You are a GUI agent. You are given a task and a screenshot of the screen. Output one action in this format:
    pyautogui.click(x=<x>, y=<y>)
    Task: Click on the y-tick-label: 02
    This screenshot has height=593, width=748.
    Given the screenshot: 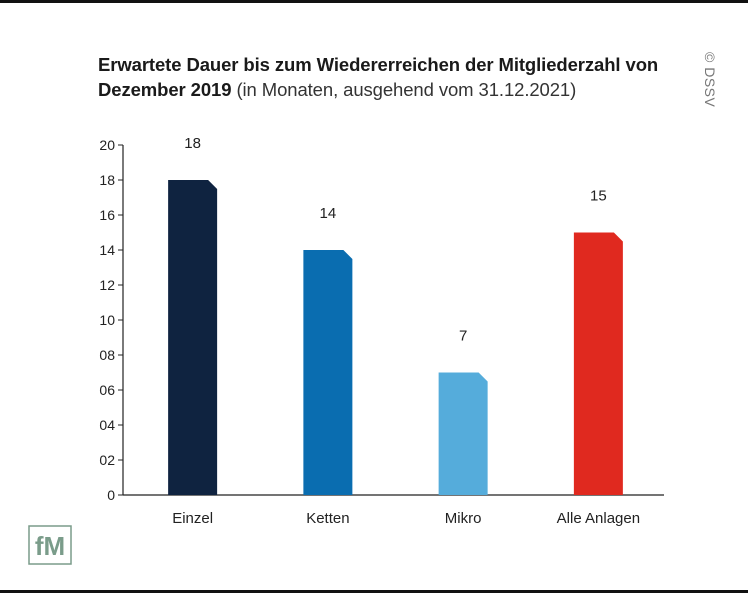 What is the action you would take?
    pyautogui.click(x=107, y=460)
    